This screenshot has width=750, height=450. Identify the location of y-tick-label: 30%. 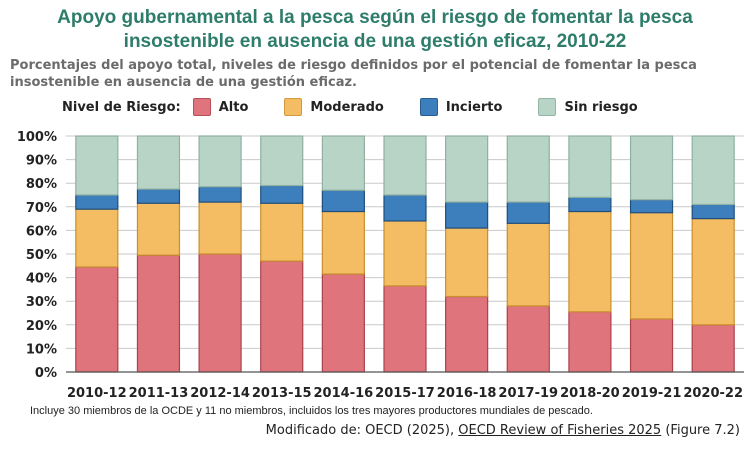
(41, 302).